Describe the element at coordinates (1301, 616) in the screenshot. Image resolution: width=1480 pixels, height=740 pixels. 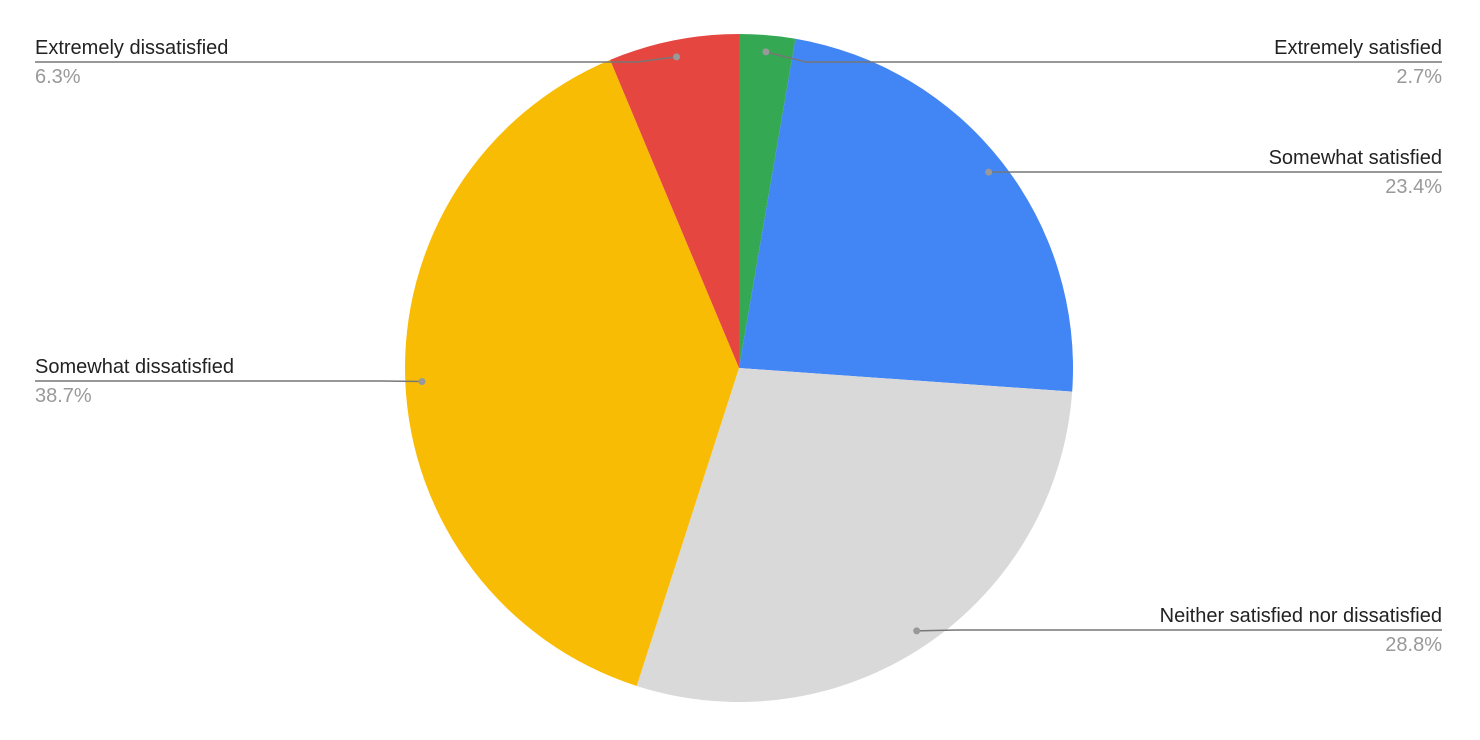
I see `slice-label-text: Neither satisfied nor dissatisfied` at that location.